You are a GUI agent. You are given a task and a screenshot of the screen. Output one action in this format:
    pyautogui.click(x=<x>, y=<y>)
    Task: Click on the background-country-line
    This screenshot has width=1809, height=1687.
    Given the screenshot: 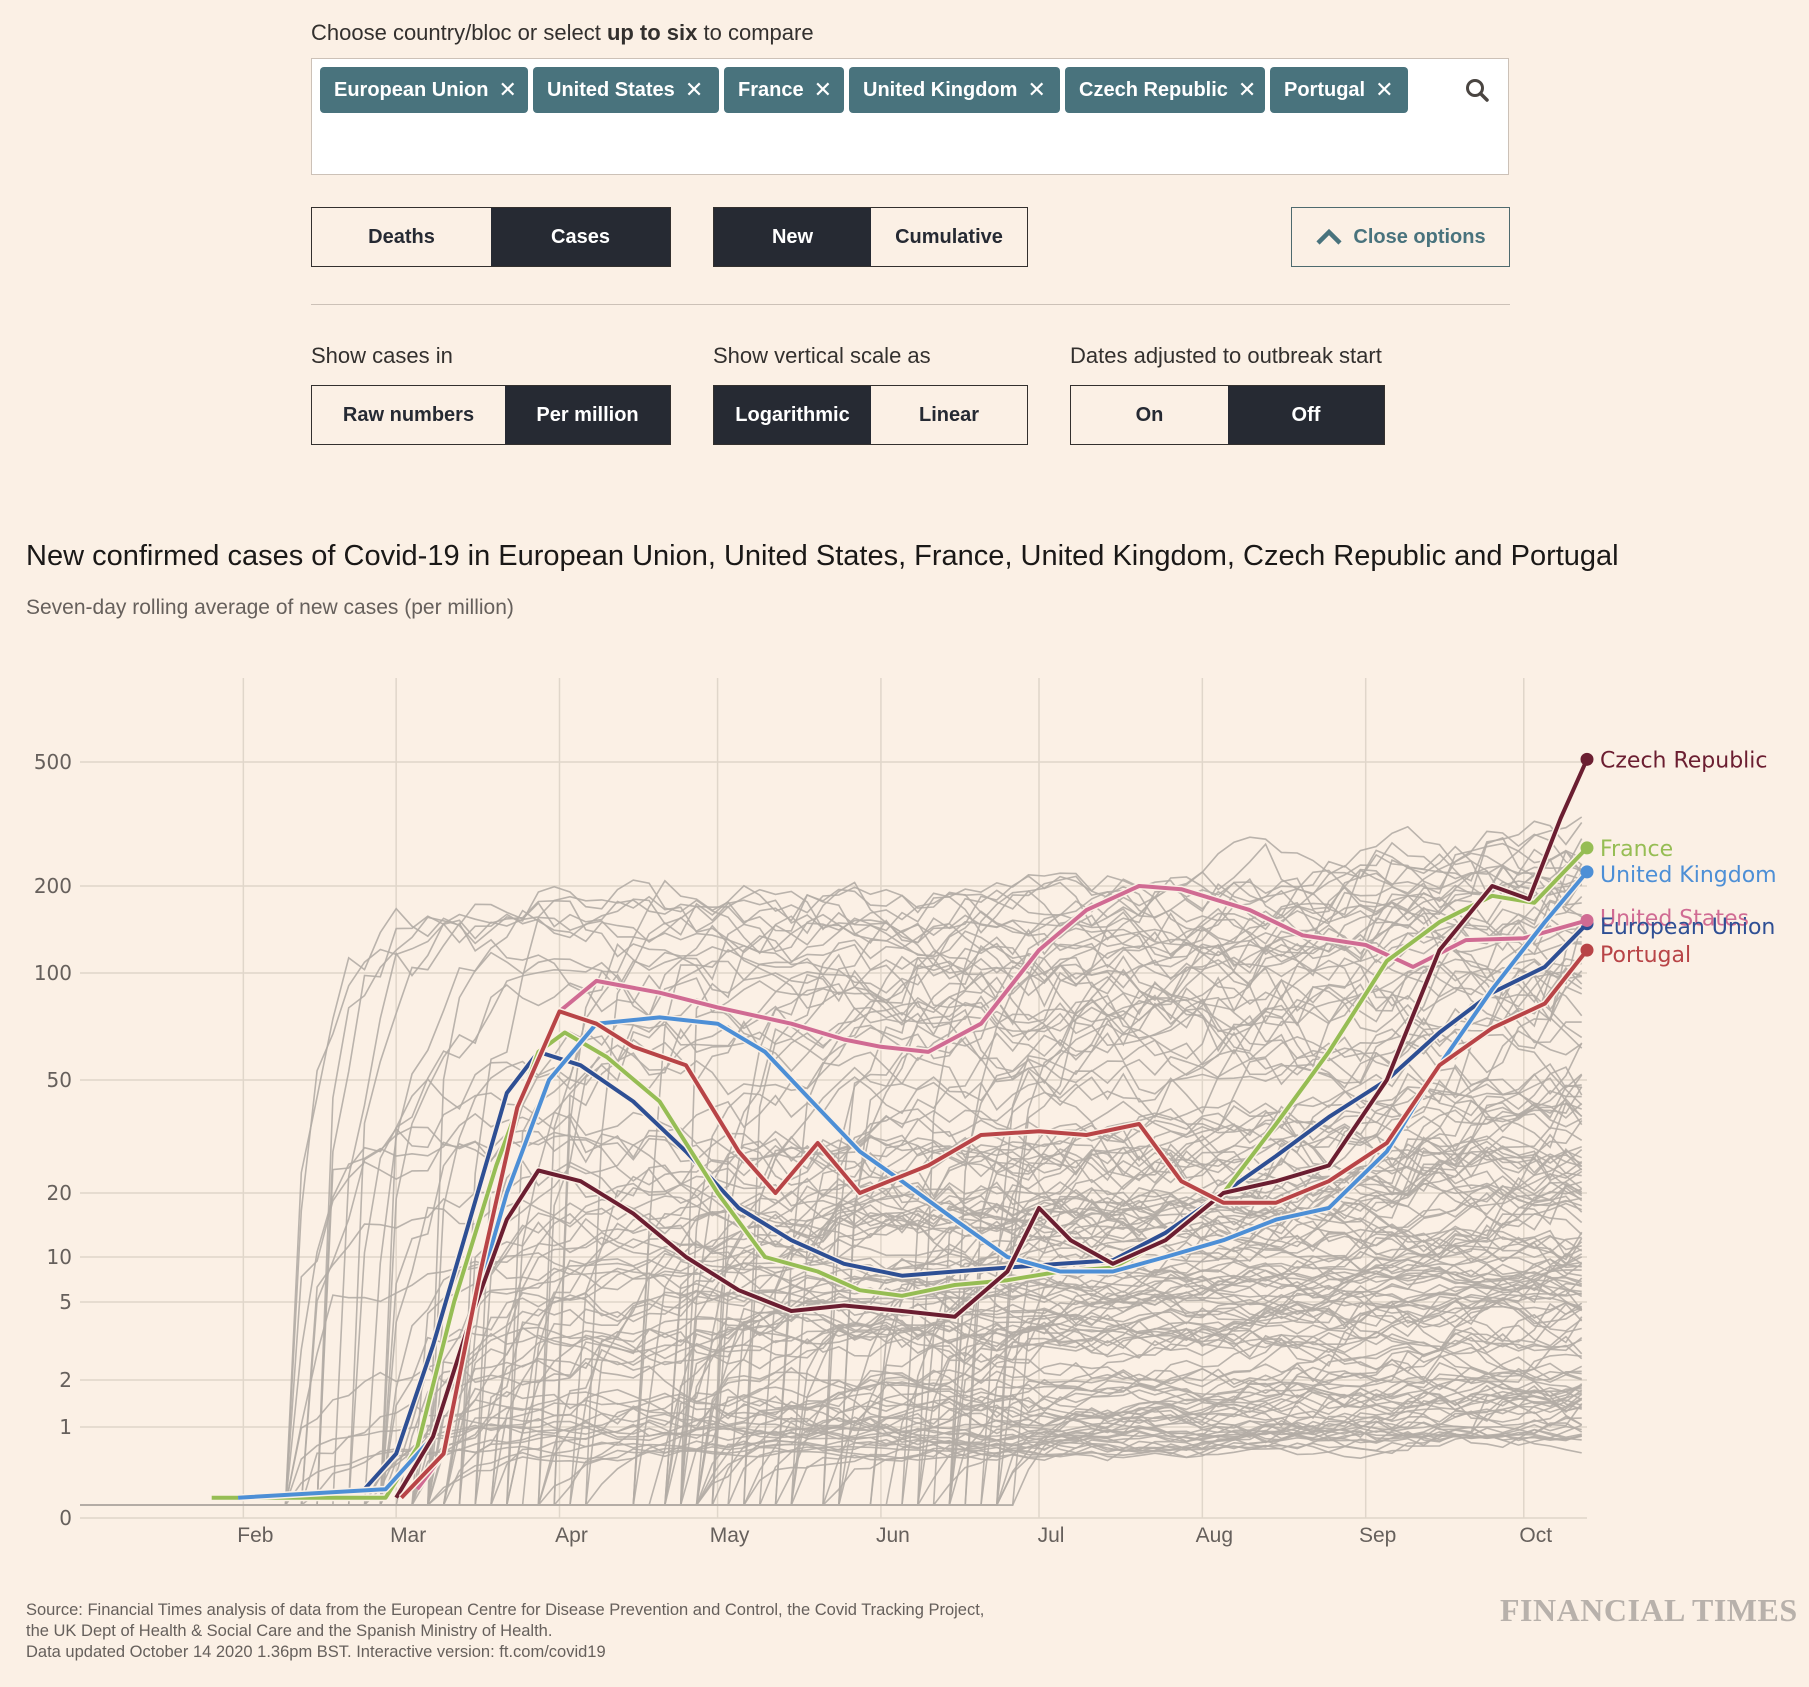 What is the action you would take?
    pyautogui.click(x=831, y=1463)
    